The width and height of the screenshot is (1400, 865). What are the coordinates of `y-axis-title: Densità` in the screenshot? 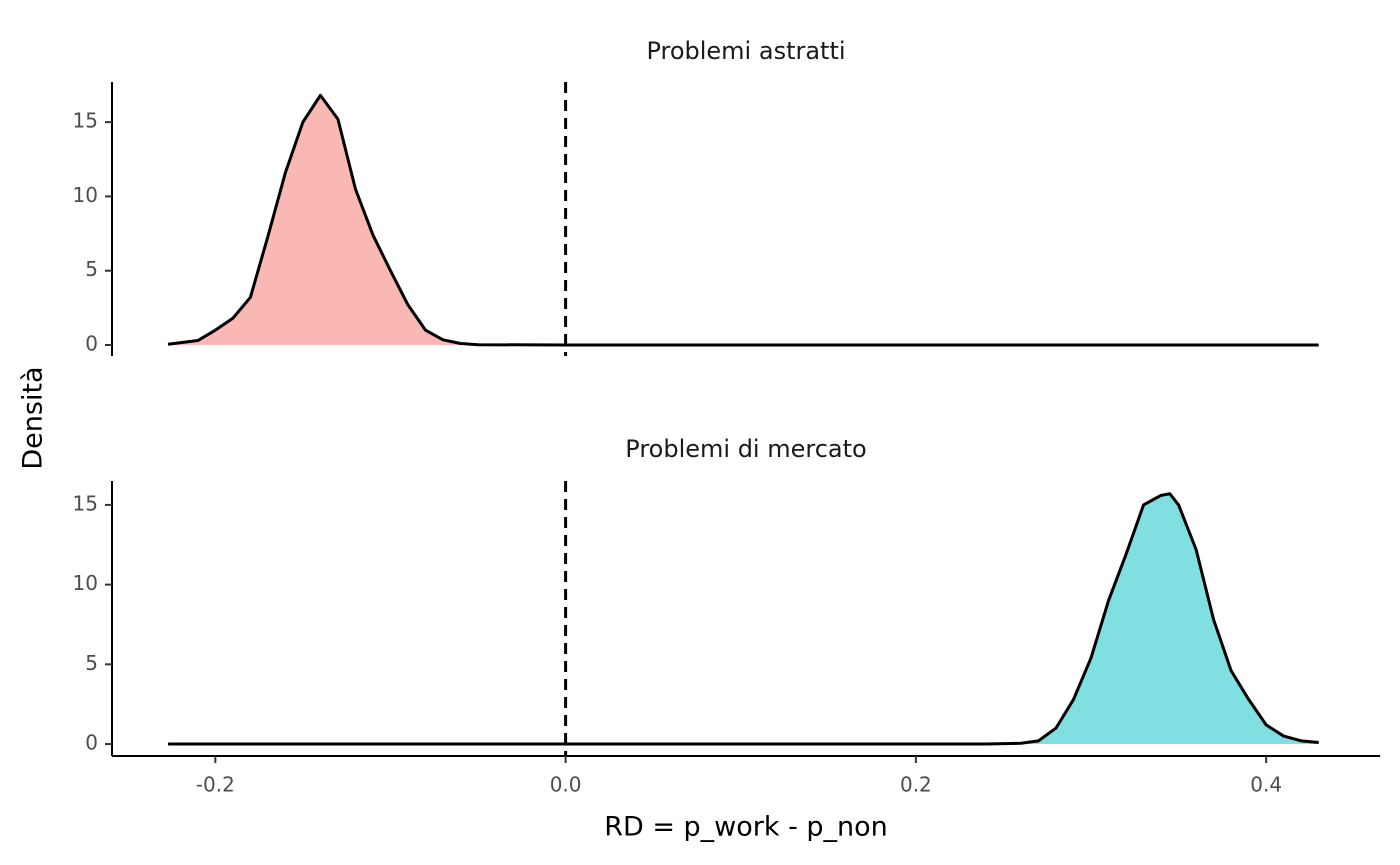 It's located at (33, 417).